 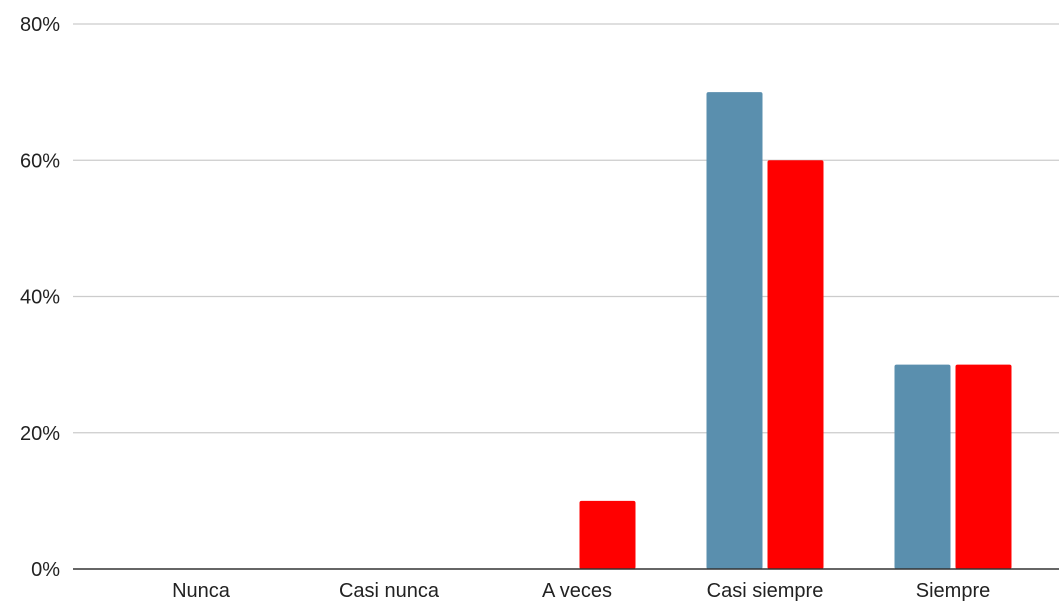 What do you see at coordinates (201, 591) in the screenshot?
I see `x-tick-label: Nunca` at bounding box center [201, 591].